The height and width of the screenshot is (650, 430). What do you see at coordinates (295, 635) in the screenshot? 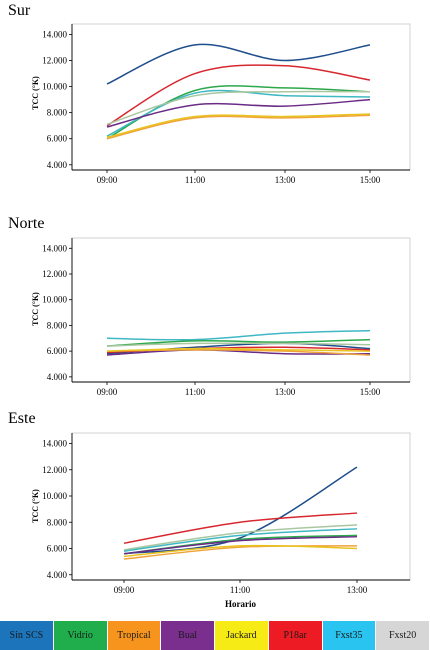
I see `legend-item-p18ar: P18ar` at bounding box center [295, 635].